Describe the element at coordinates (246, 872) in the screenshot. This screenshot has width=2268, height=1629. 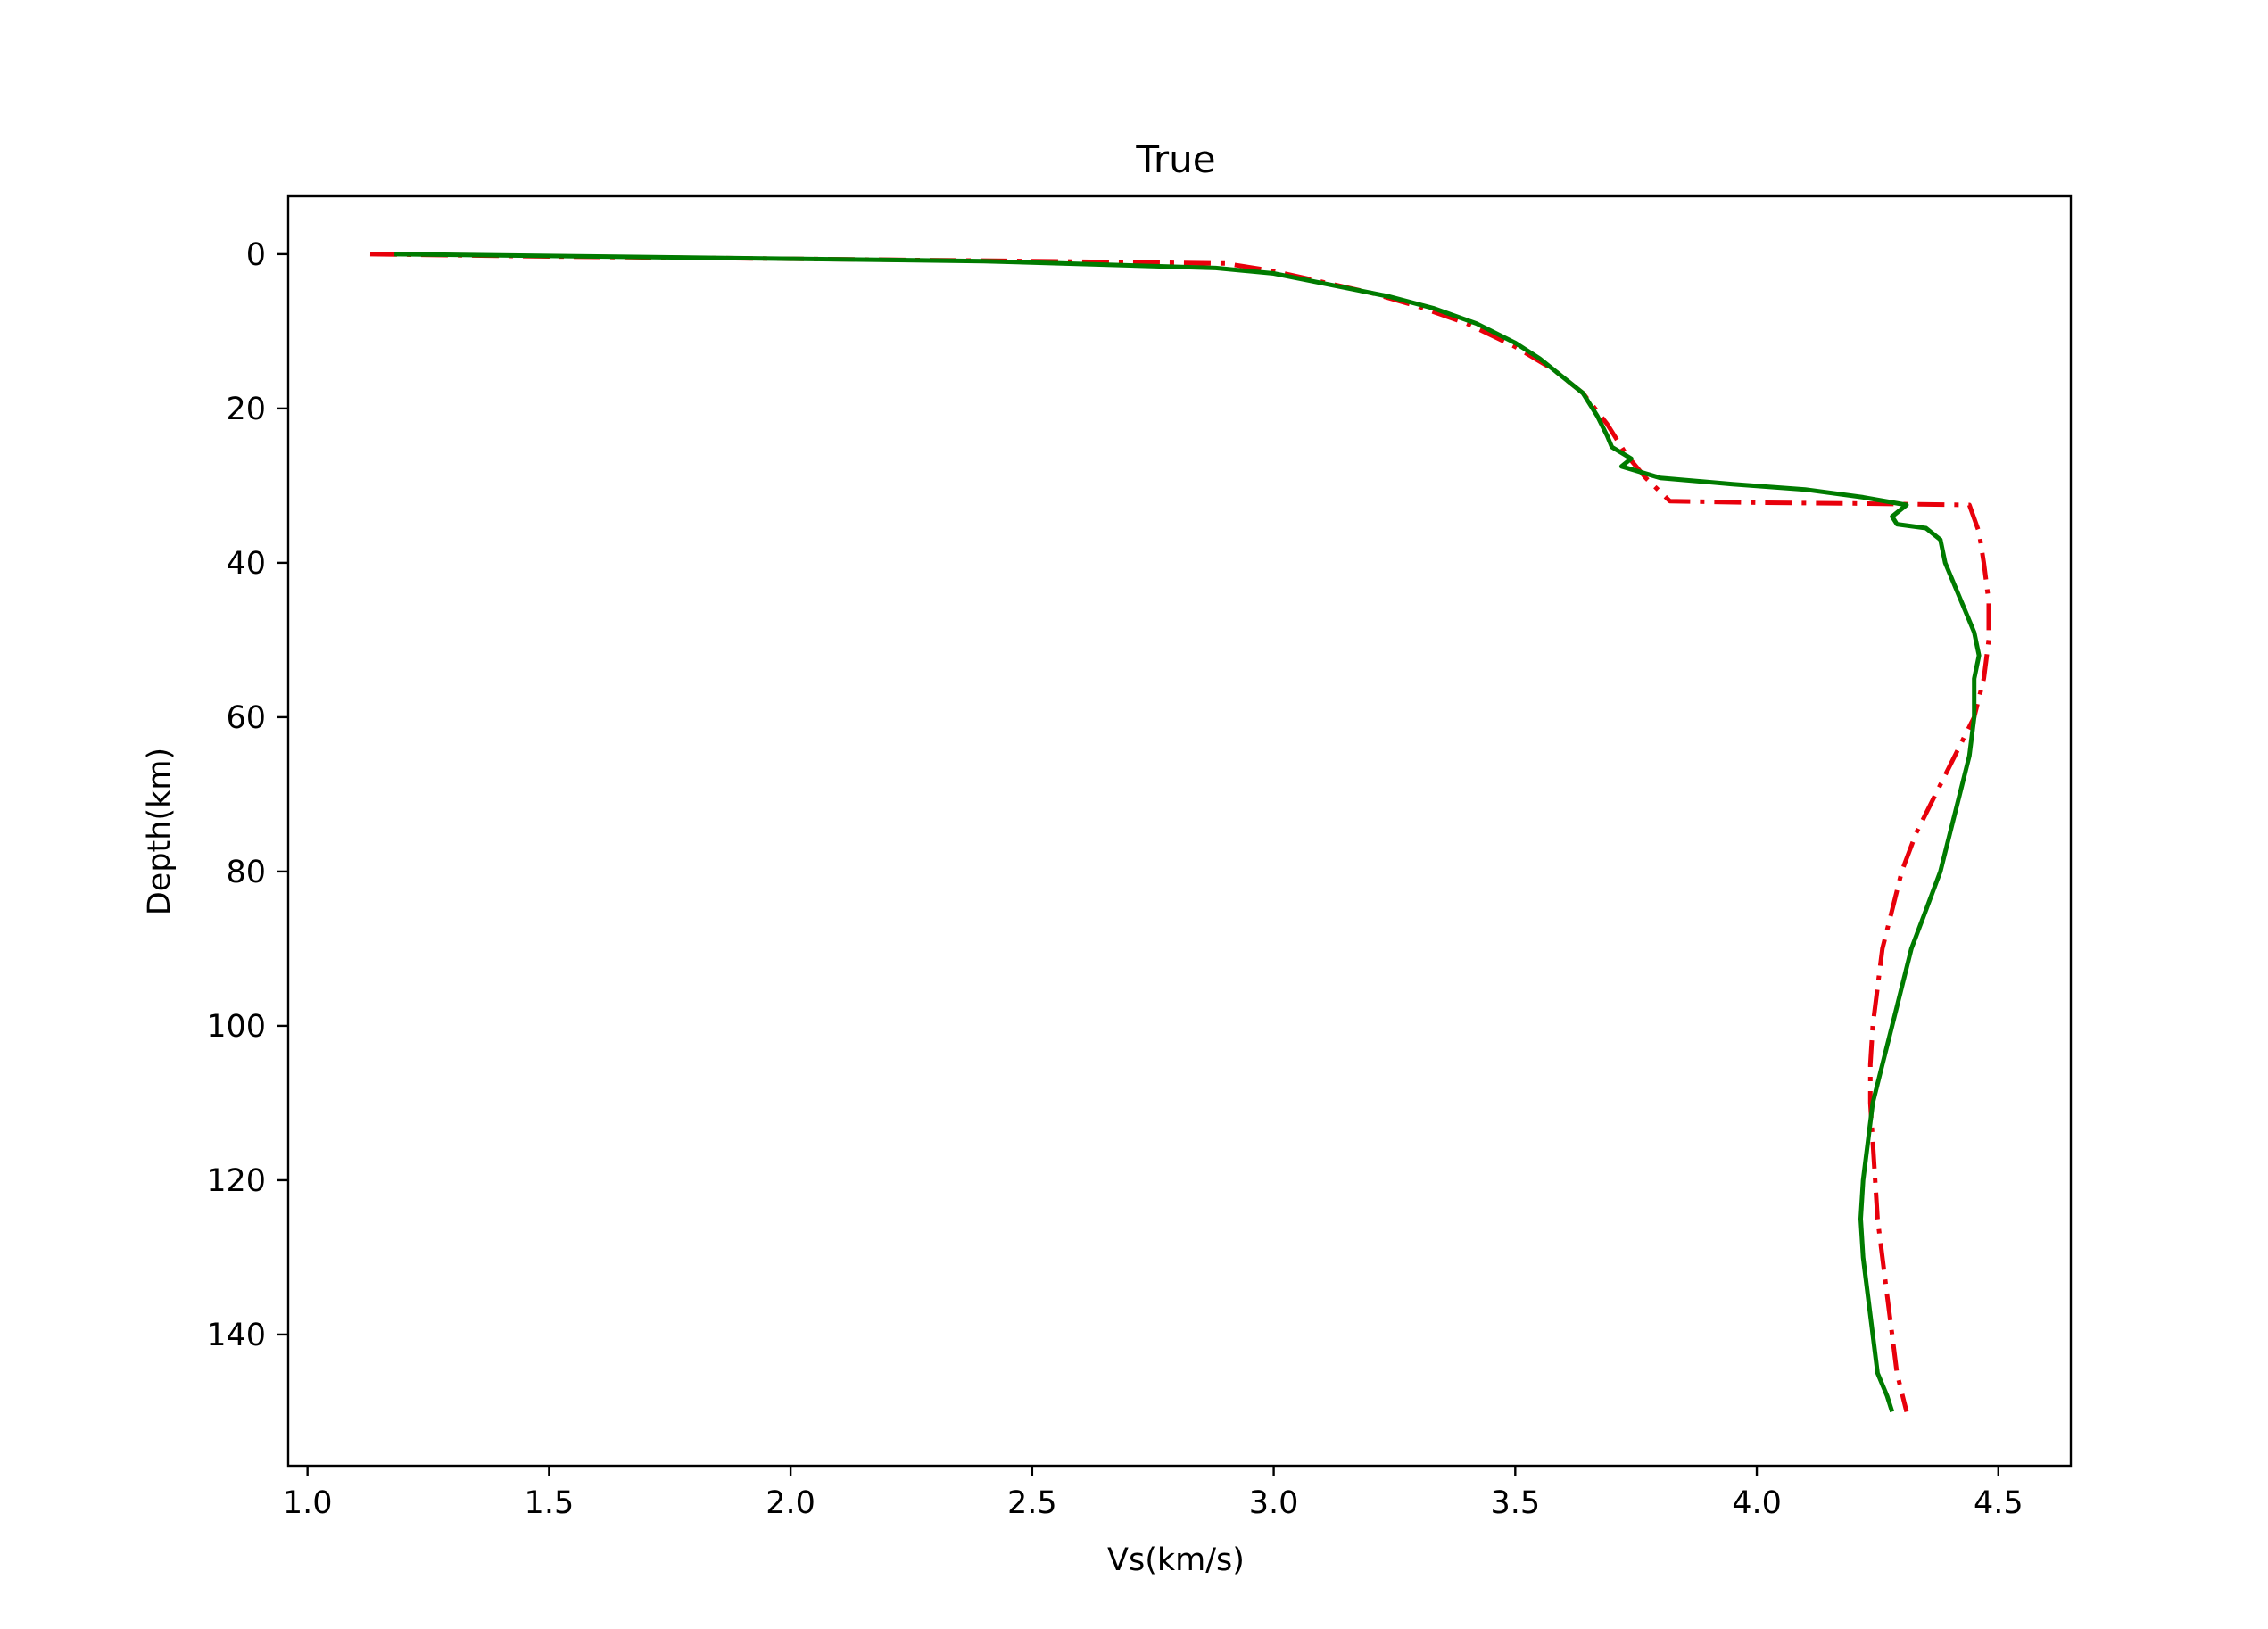
I see `y-tick-label: 80` at that location.